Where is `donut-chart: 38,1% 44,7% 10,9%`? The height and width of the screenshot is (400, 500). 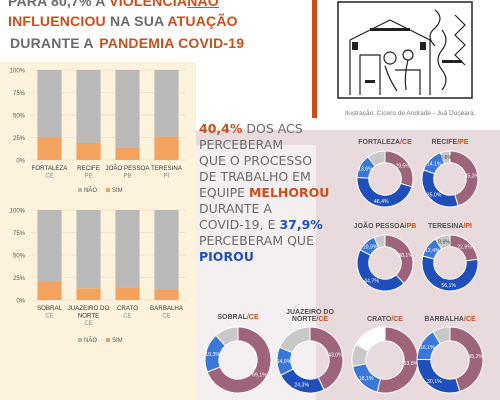
donut-chart: 38,1% 44,7% 10,9% is located at coordinates (385, 263).